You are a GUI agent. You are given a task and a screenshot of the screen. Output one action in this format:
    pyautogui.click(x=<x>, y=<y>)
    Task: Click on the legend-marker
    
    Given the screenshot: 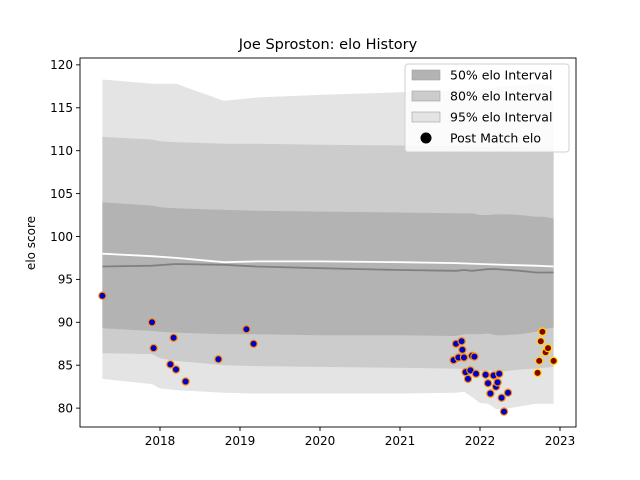 What is the action you would take?
    pyautogui.click(x=426, y=138)
    